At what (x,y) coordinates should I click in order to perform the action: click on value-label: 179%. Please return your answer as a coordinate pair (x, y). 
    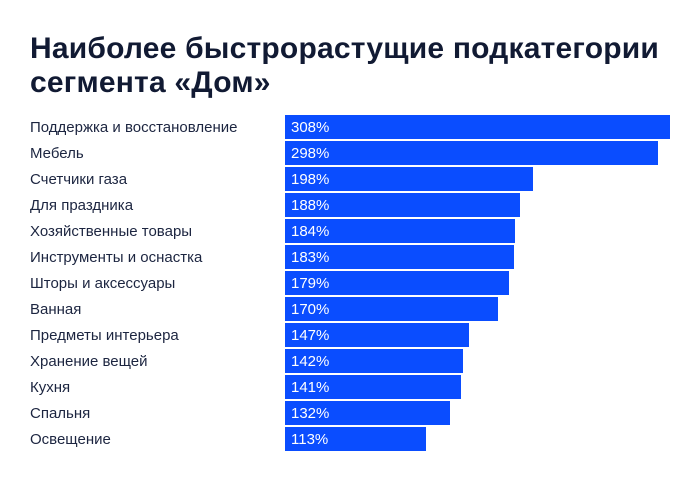
    Looking at the image, I should click on (310, 283).